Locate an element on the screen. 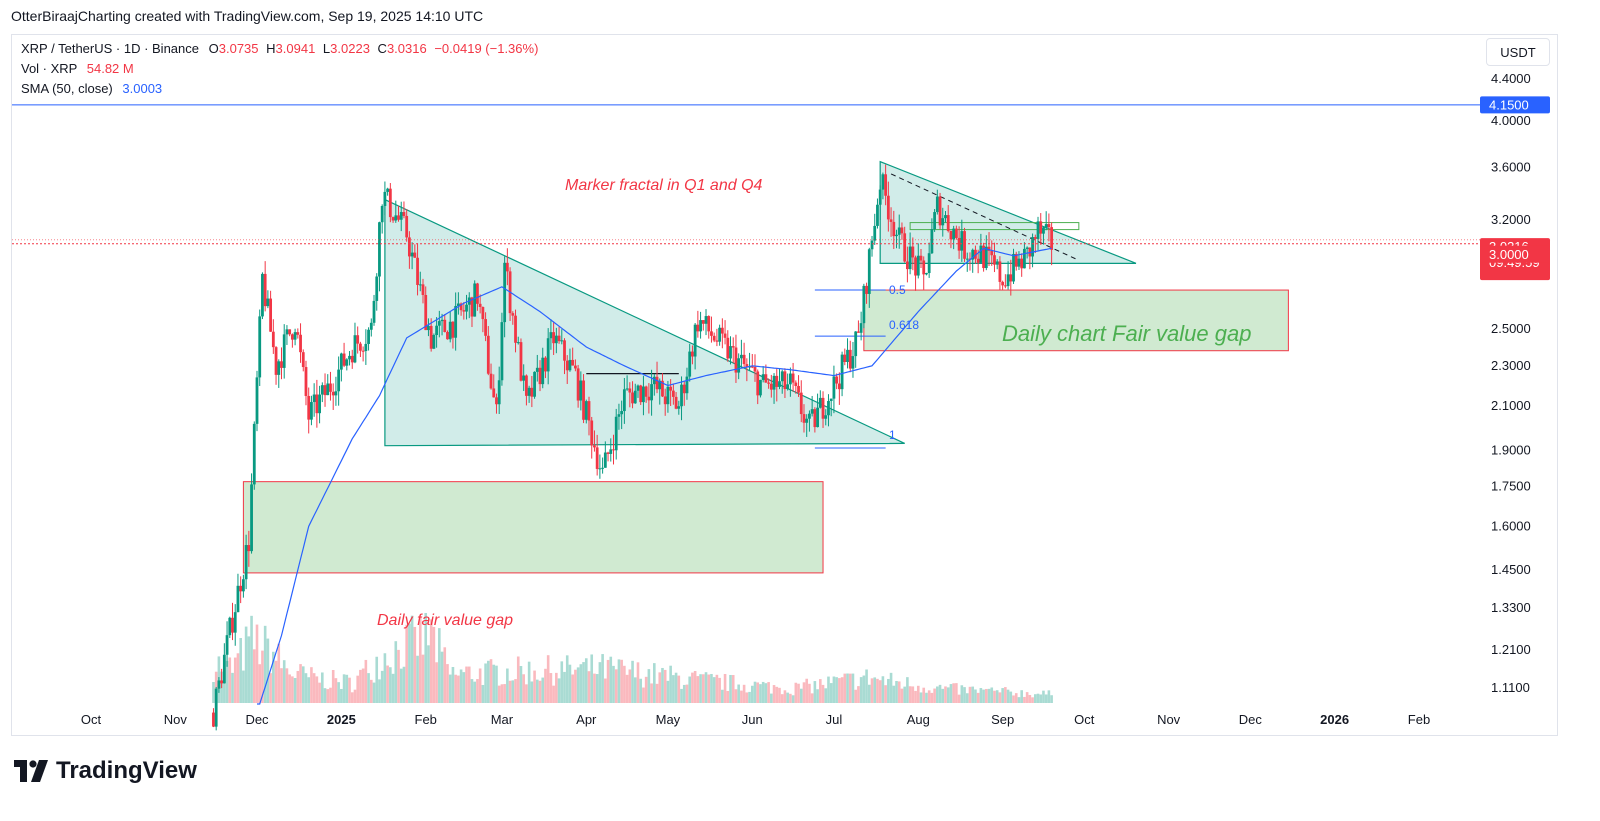 The height and width of the screenshot is (821, 1600). sma-label: SMA (50, close) is located at coordinates (67, 88).